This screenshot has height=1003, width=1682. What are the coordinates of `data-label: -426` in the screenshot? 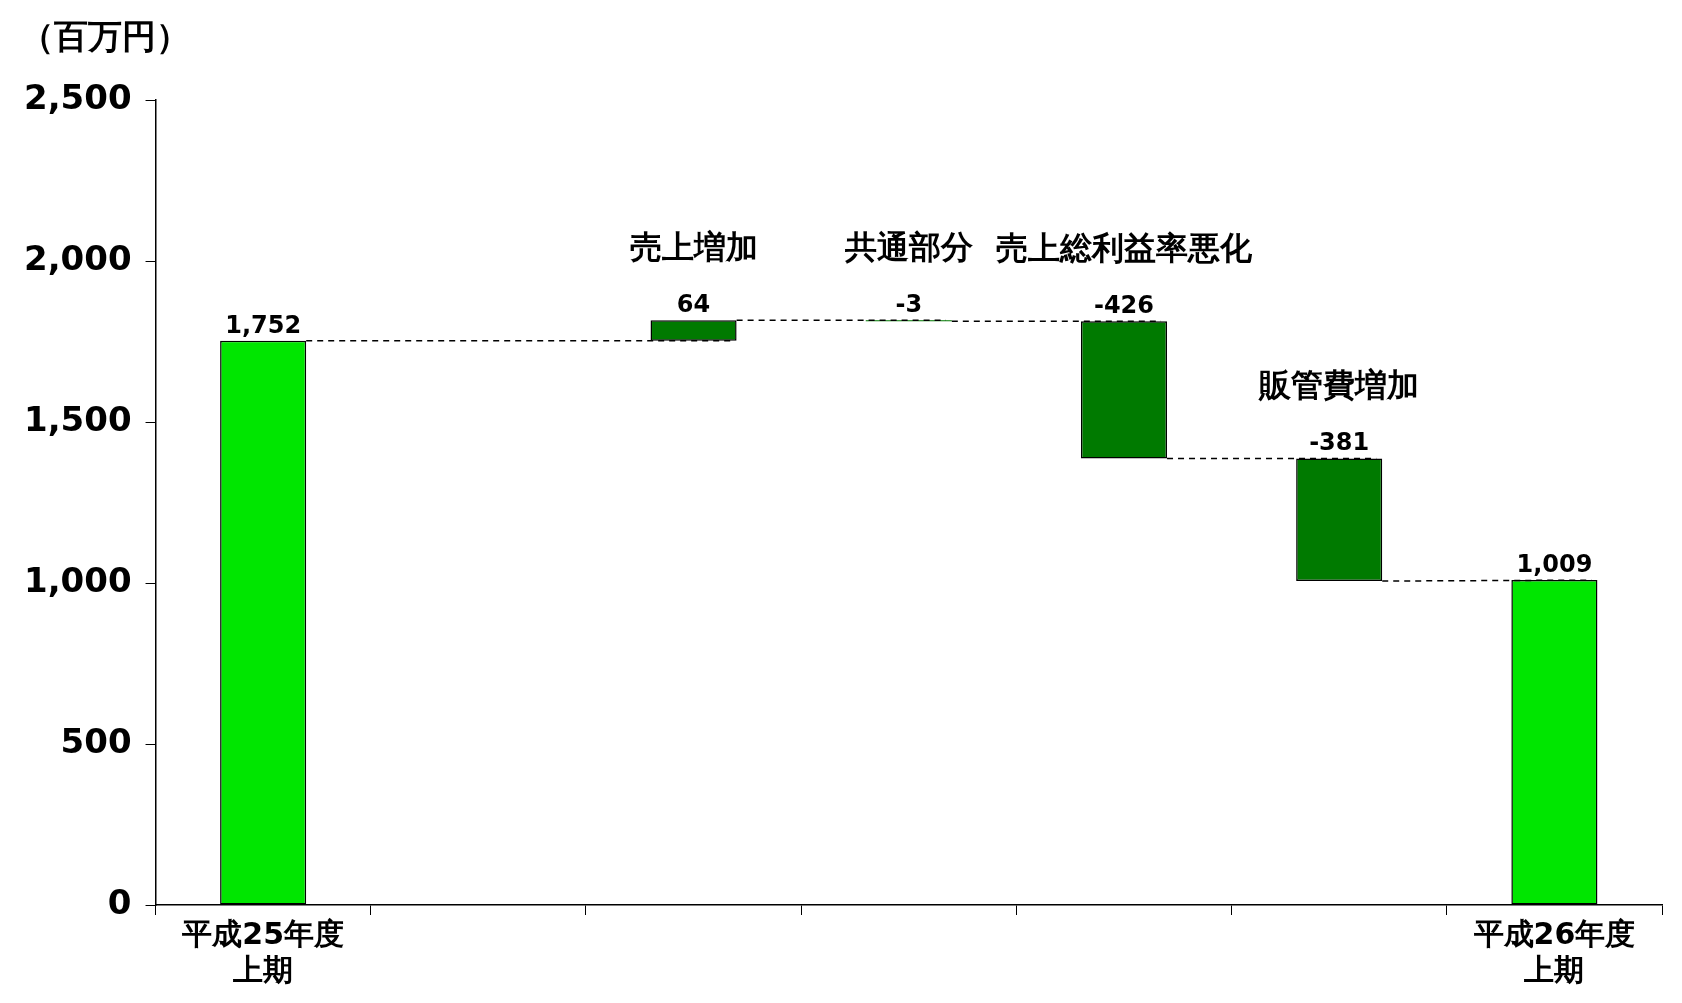 It's located at (1124, 305).